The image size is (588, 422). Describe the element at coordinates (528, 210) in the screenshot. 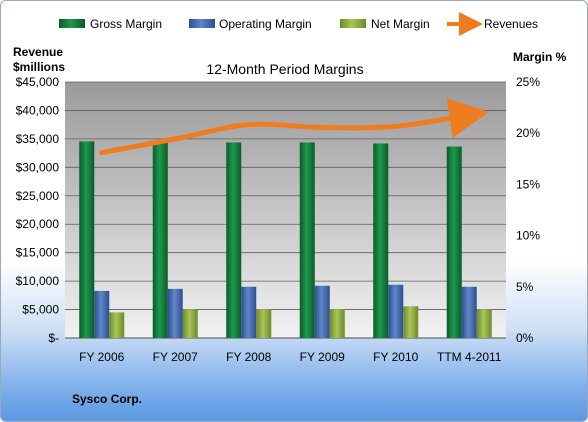

I see `right-axis: 0% 5% 10% 15% 20% 25%` at that location.